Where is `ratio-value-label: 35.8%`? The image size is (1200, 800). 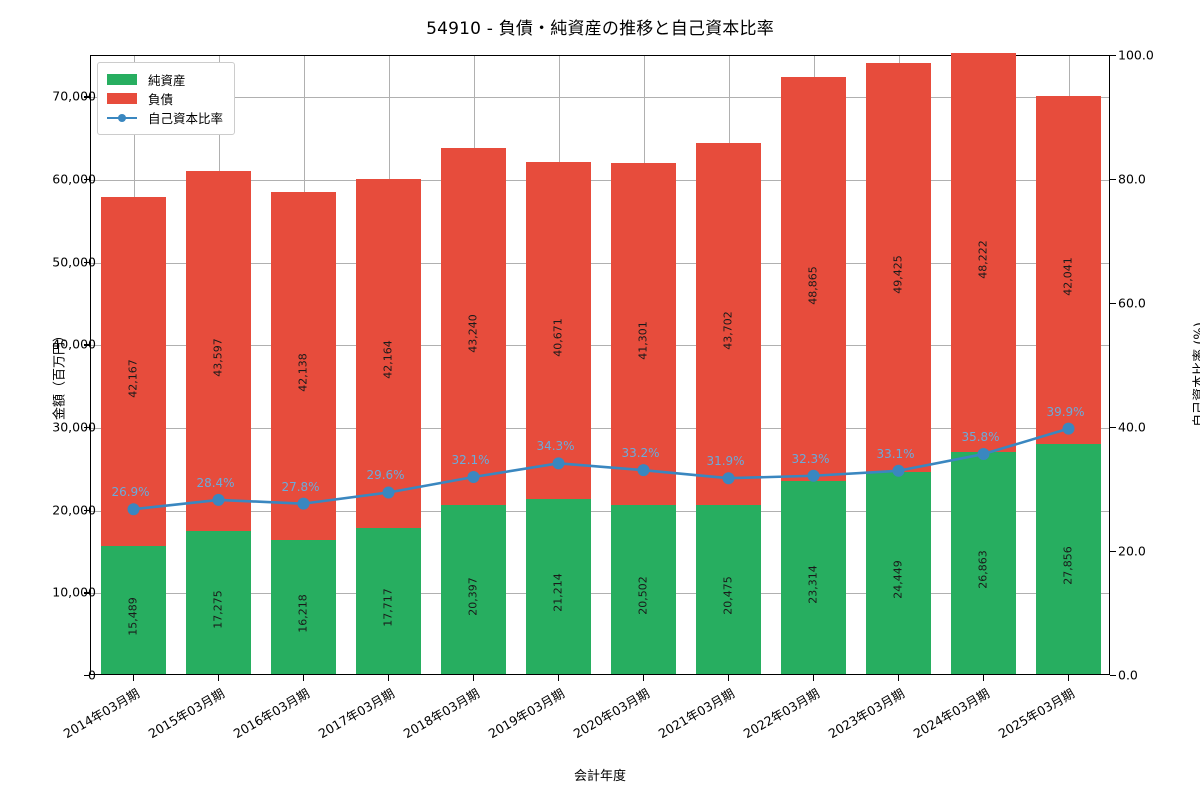 ratio-value-label: 35.8% is located at coordinates (980, 437).